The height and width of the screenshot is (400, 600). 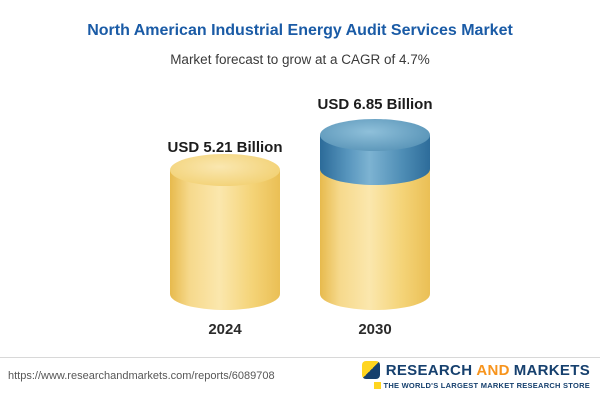 I want to click on cylinder-bar-2030, so click(x=375, y=214).